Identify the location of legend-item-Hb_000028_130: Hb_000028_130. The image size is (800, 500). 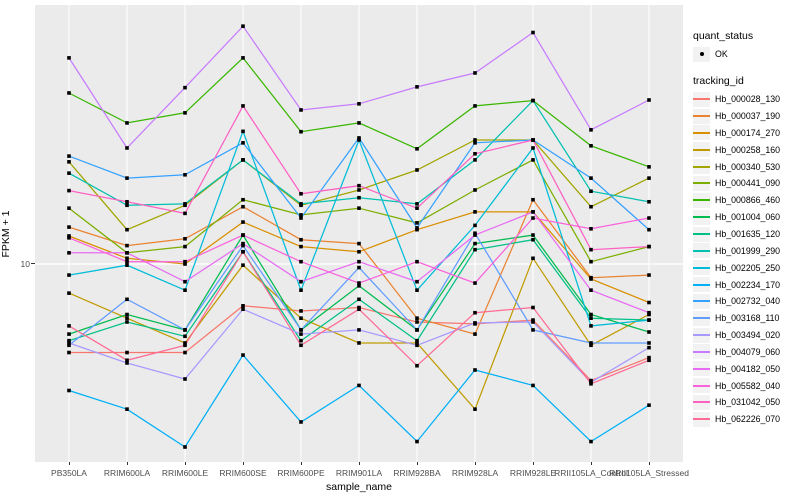
(745, 99).